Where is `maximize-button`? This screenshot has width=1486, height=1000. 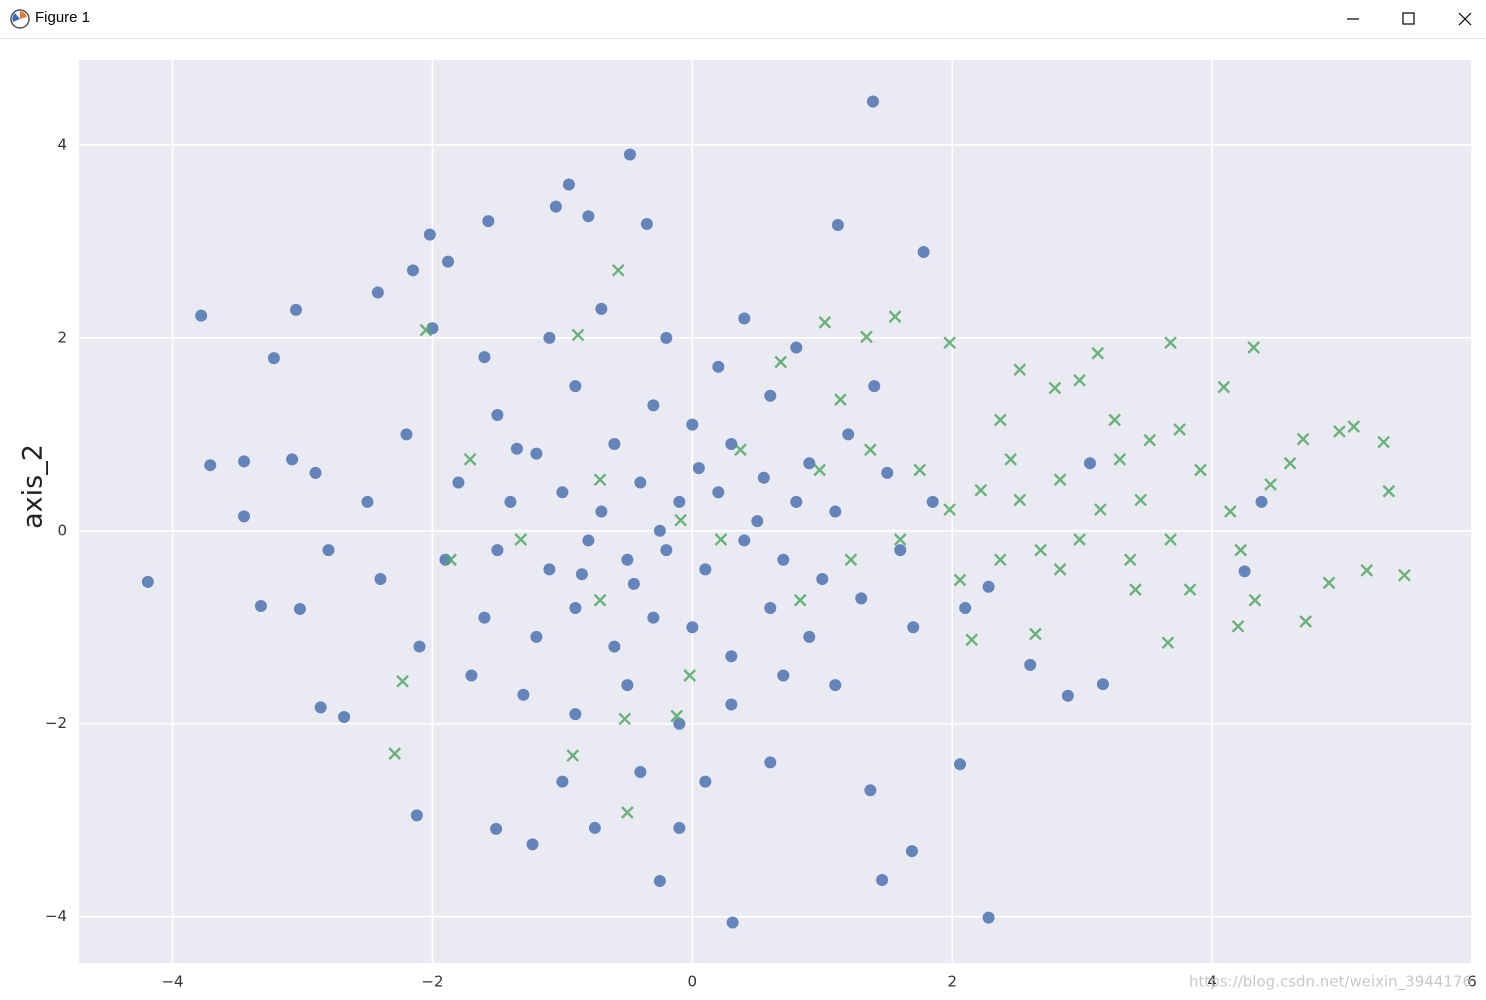
maximize-button is located at coordinates (1408, 18).